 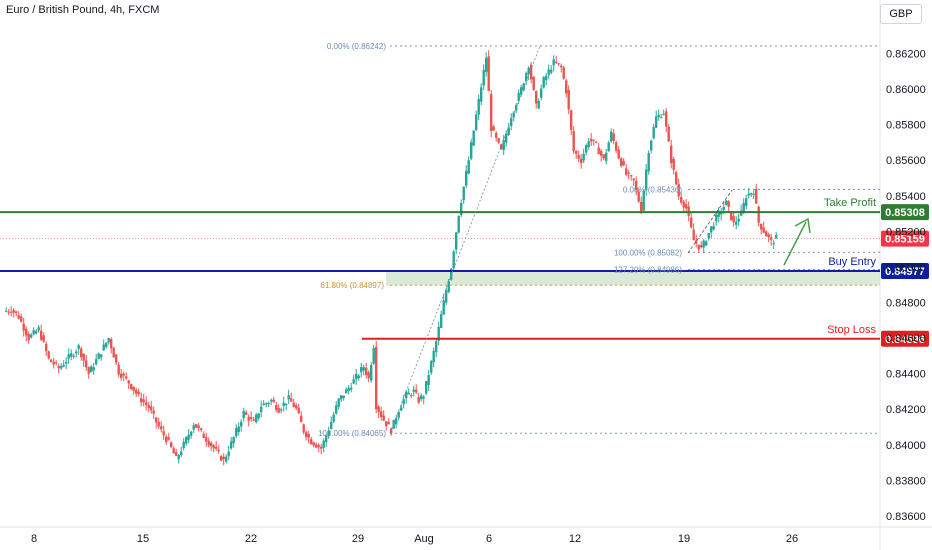 What do you see at coordinates (901, 14) in the screenshot?
I see `currency-selector: GBP` at bounding box center [901, 14].